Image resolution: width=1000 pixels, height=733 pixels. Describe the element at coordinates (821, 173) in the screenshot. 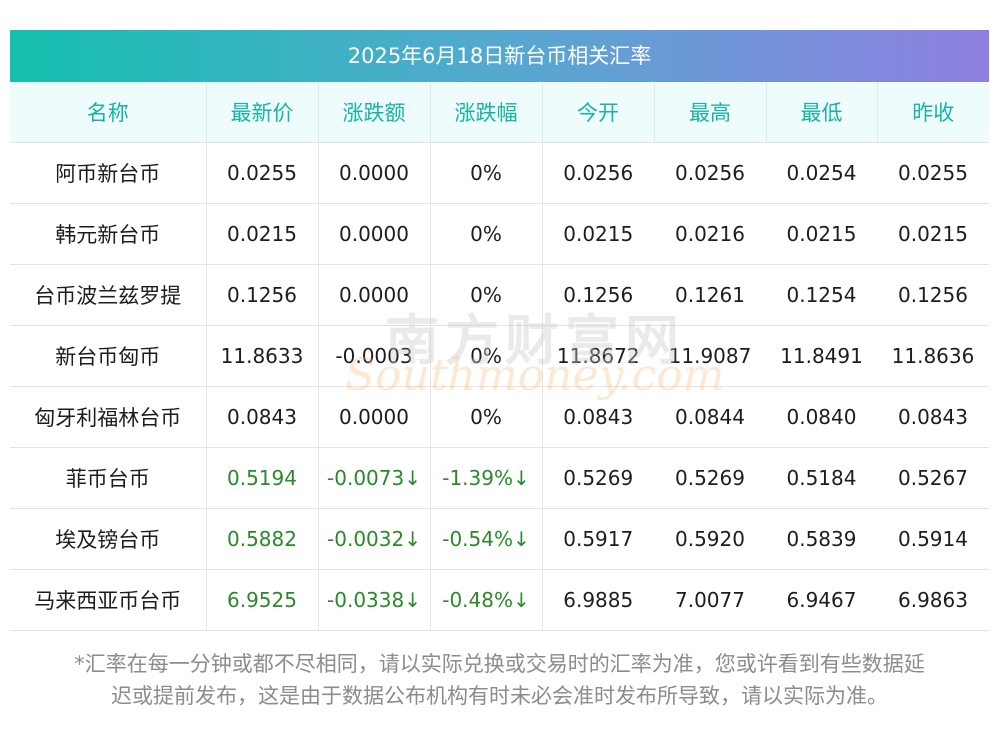

I see `cell-low: 0.0254` at that location.